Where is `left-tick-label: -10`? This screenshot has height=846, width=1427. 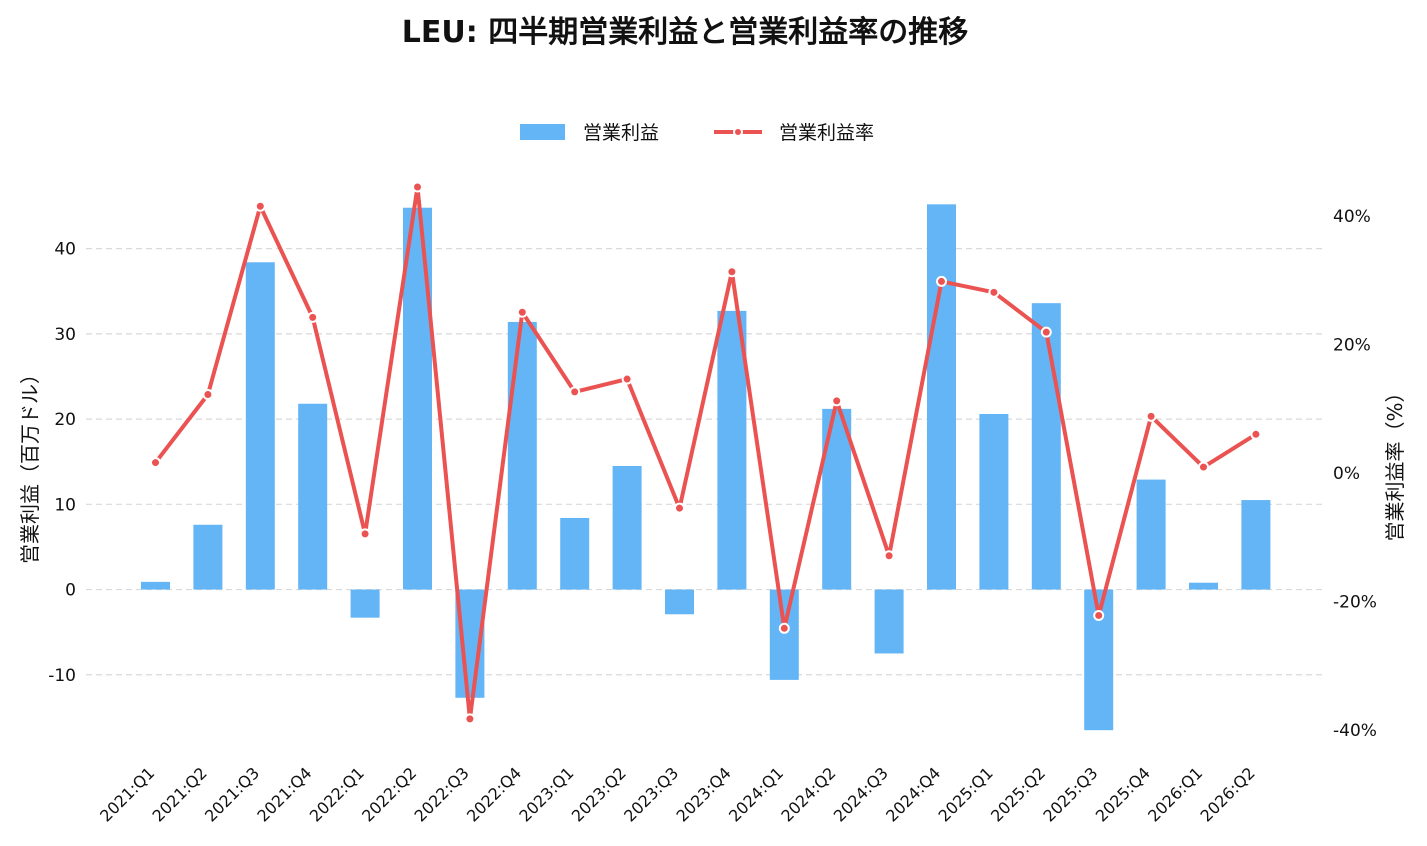 left-tick-label: -10 is located at coordinates (62, 676).